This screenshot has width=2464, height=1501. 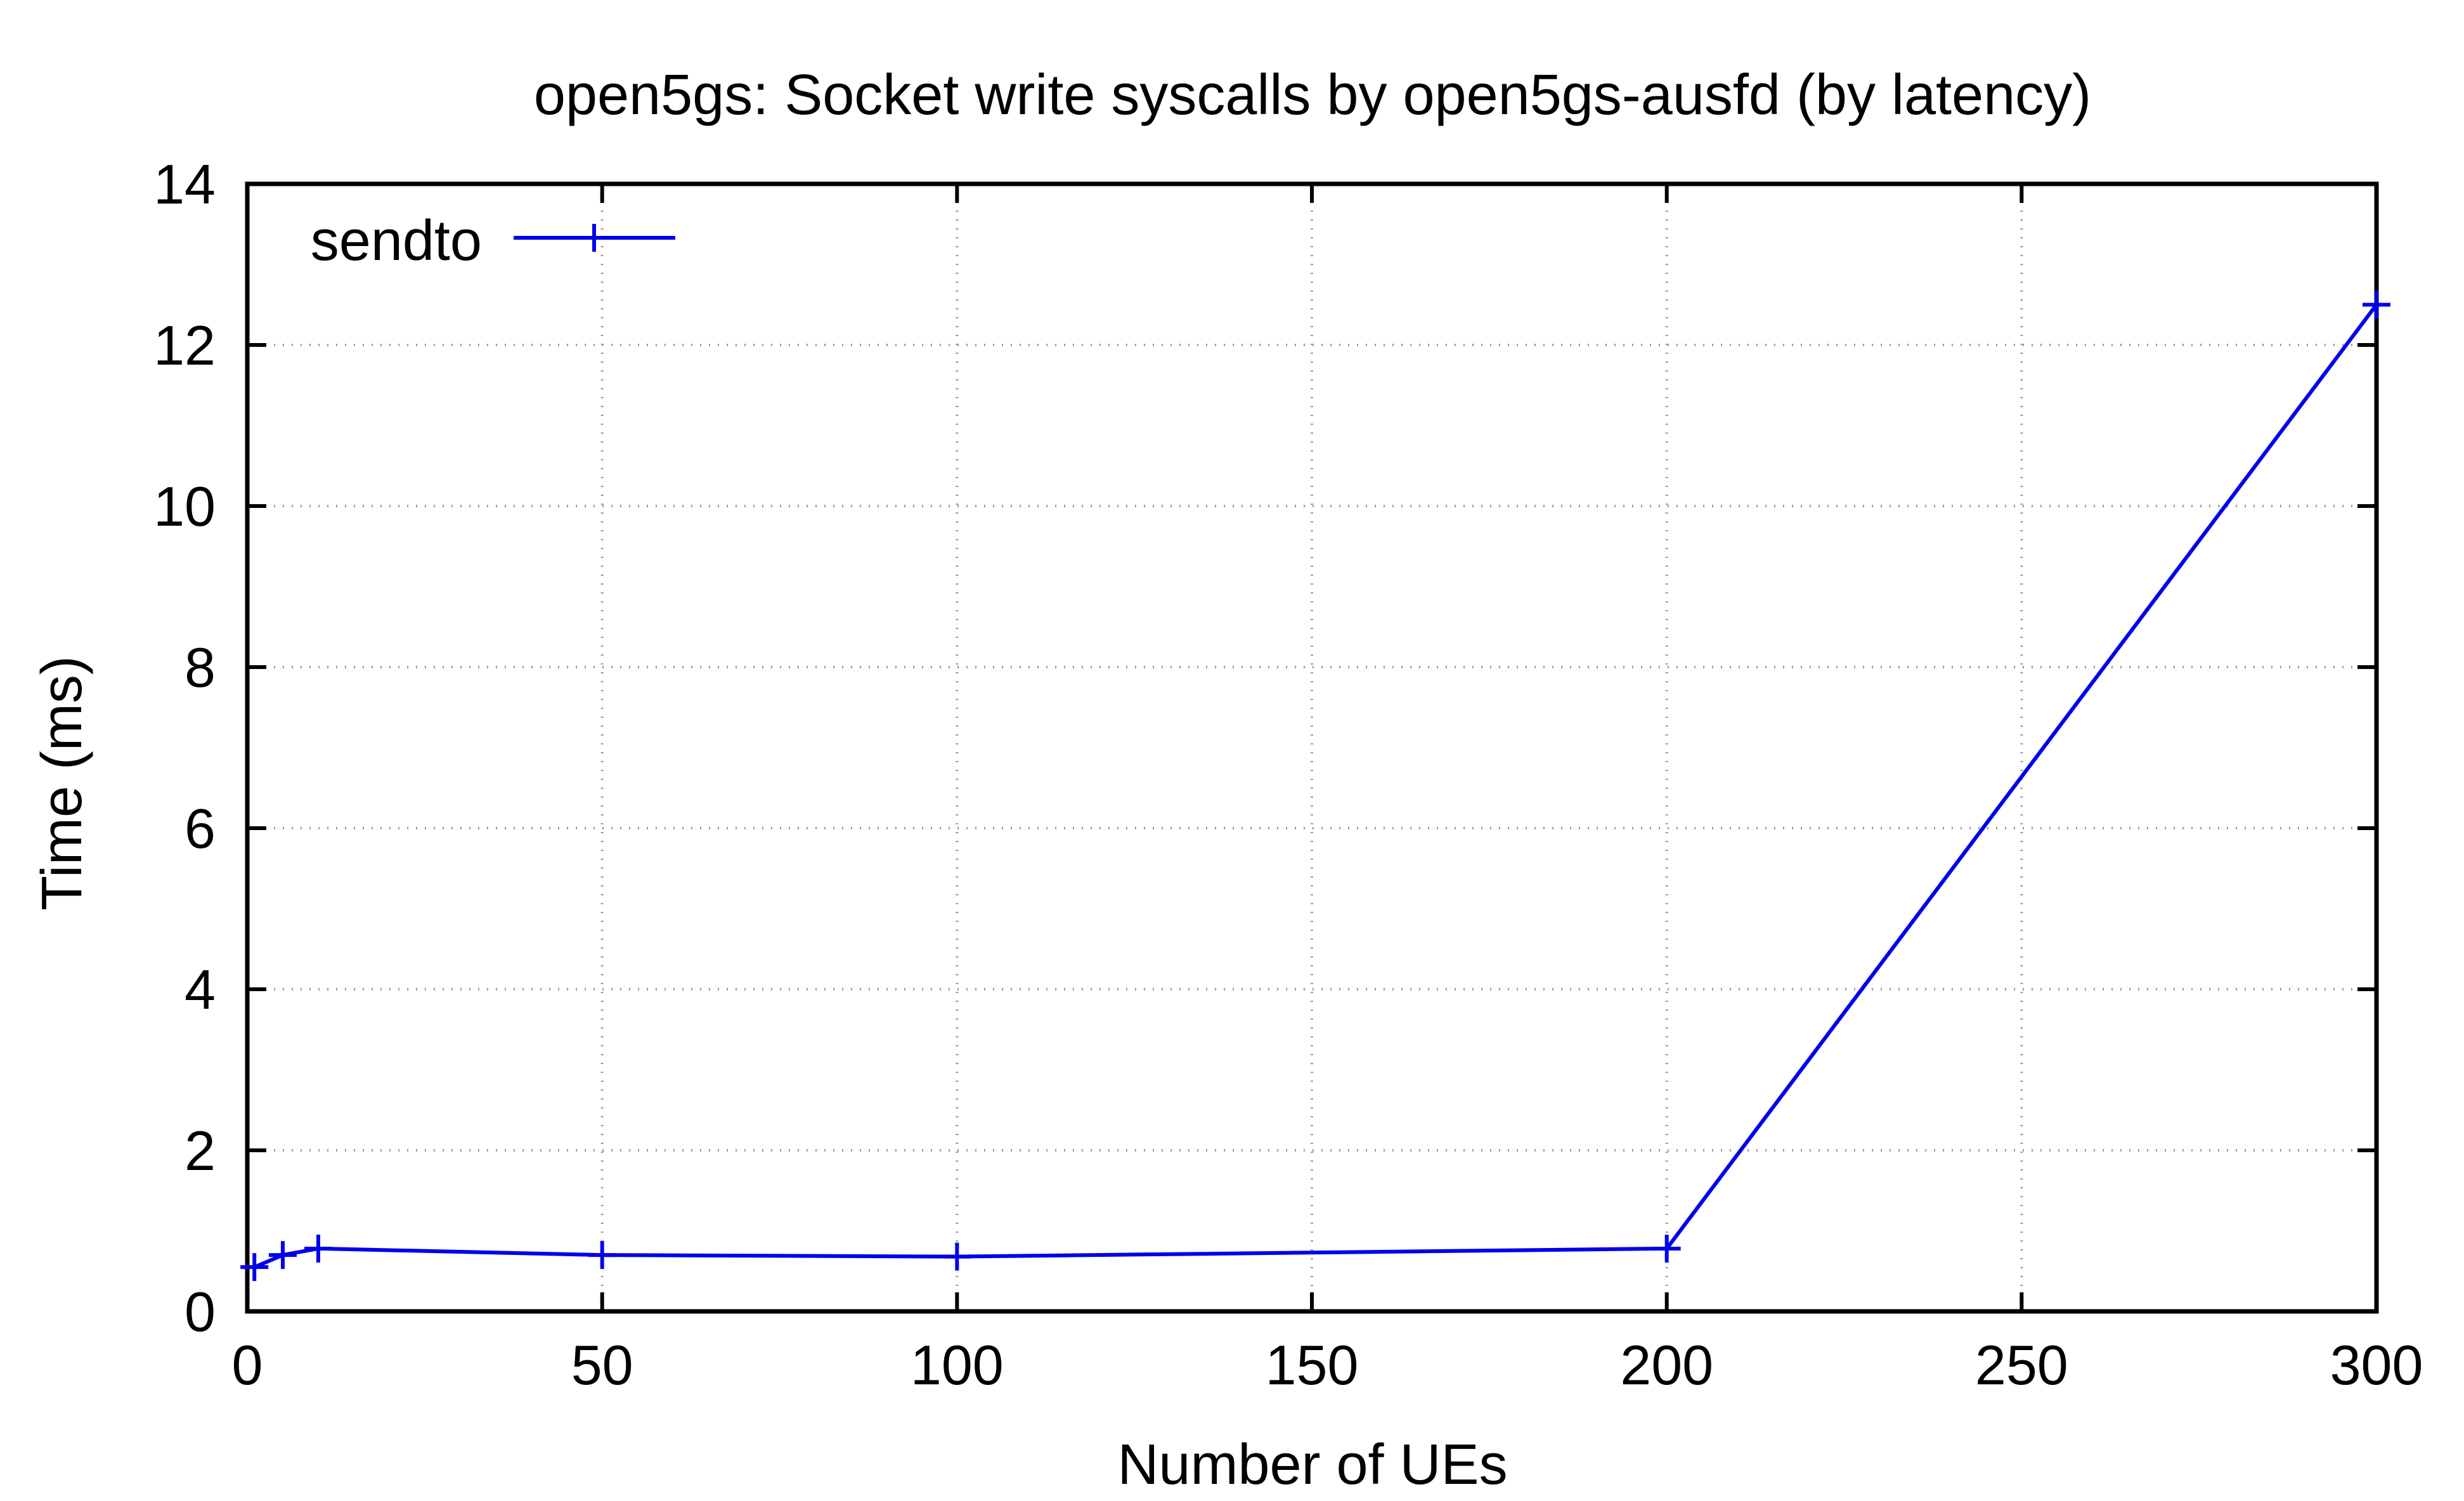 I want to click on x-axis-tick-labels: 0 50 100 150 200 250 300, so click(x=1327, y=1365).